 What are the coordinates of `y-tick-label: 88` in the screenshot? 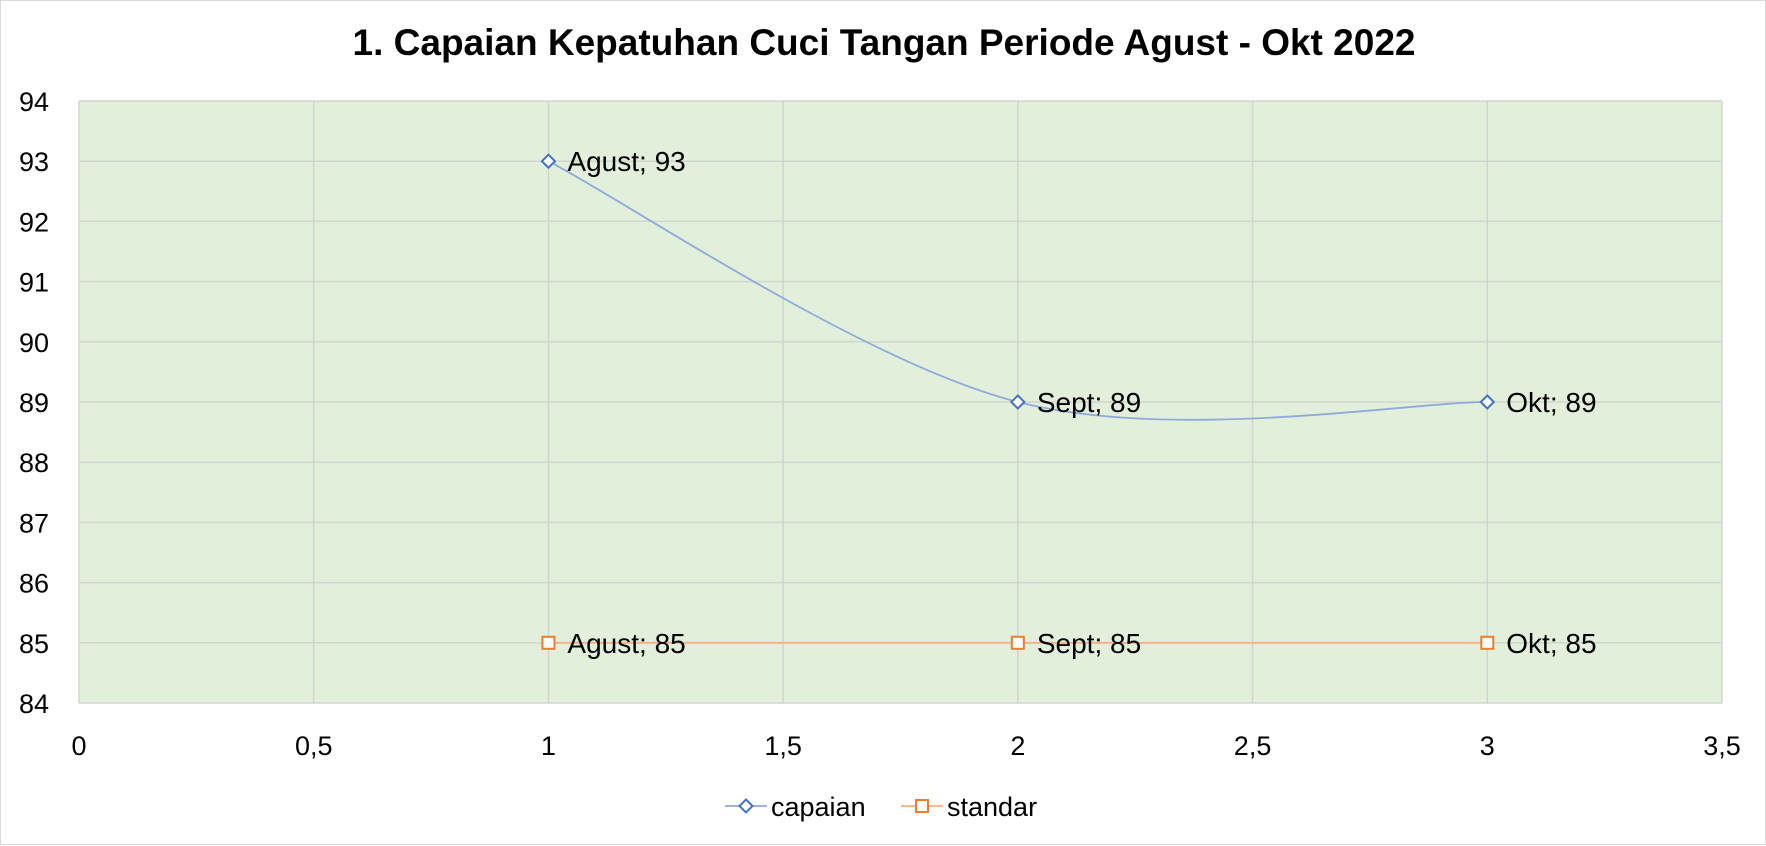 It's located at (34, 463).